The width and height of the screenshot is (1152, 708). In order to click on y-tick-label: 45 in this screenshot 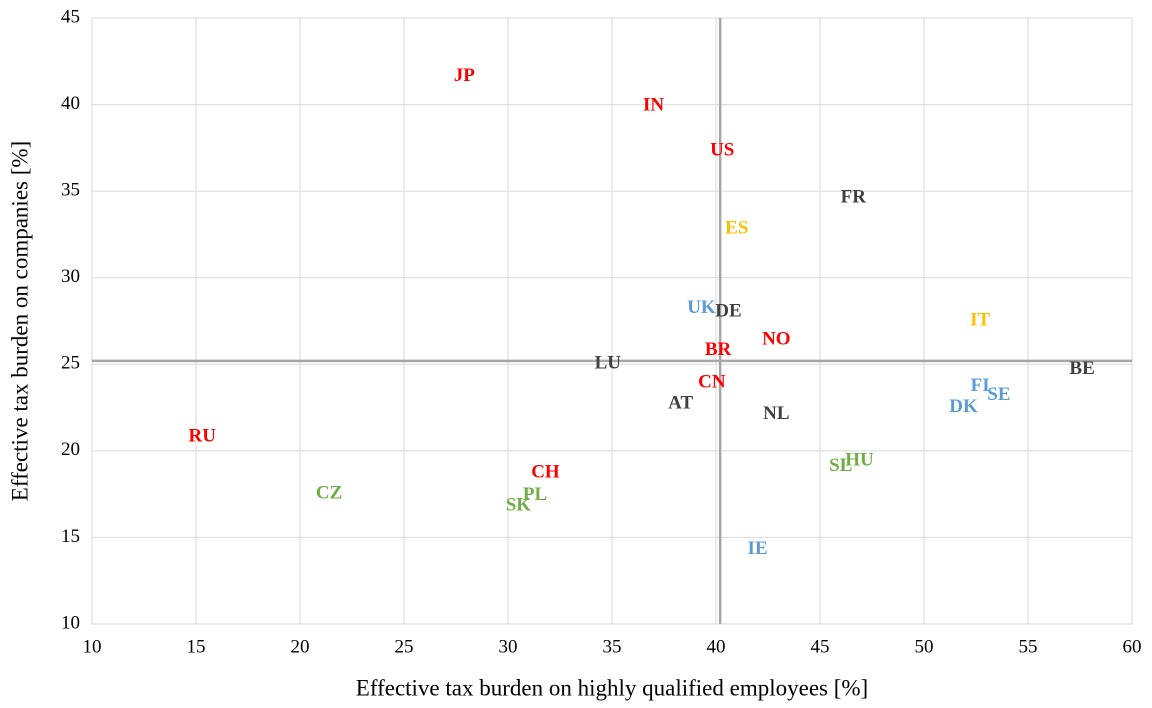, I will do `click(70, 16)`.